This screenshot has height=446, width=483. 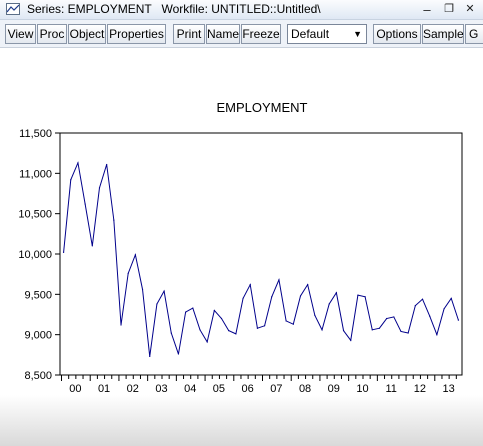 I want to click on x-tick-label: 09, so click(x=334, y=389).